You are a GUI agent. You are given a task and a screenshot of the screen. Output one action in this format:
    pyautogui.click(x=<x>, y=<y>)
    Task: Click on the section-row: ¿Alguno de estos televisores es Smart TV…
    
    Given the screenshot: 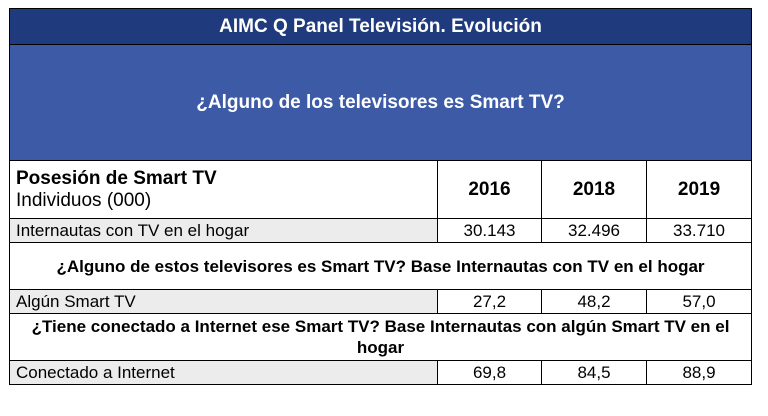 What is the action you would take?
    pyautogui.click(x=380, y=266)
    